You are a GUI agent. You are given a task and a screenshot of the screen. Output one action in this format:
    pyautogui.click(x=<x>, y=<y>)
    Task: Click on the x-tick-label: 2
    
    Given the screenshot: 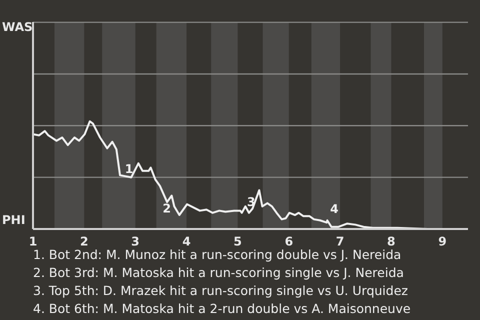 What is the action you would take?
    pyautogui.click(x=84, y=241)
    